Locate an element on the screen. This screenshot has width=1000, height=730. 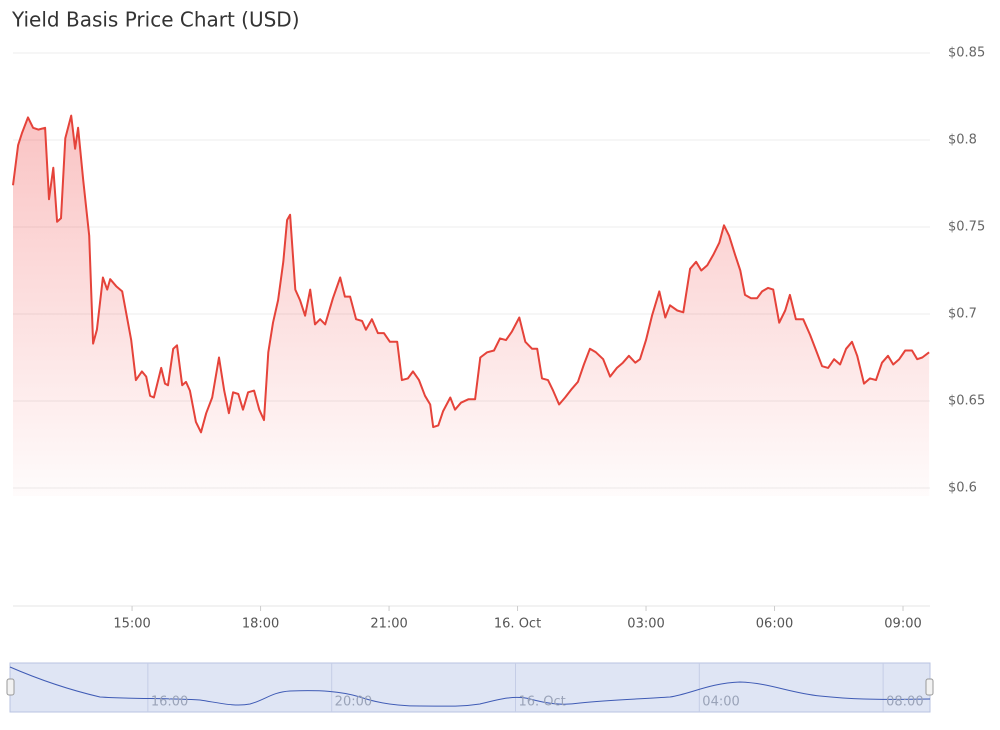
x-tick-label: 03:00 is located at coordinates (645, 624).